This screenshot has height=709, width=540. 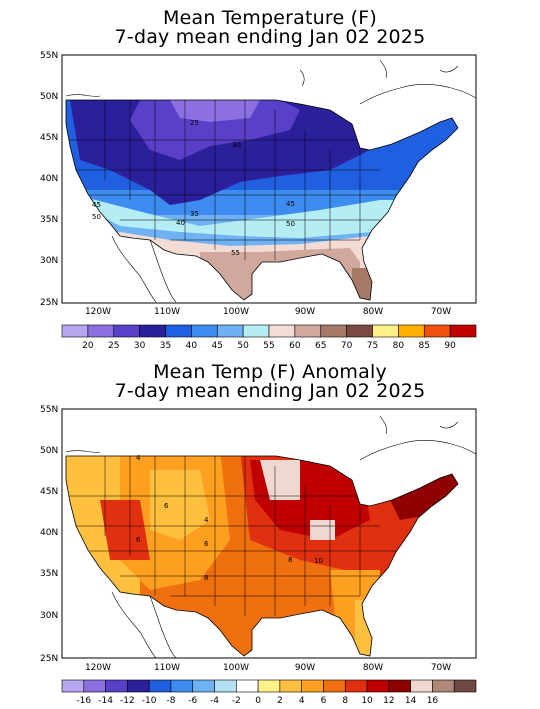 What do you see at coordinates (345, 701) in the screenshot?
I see `panel2-legend-label: 8` at bounding box center [345, 701].